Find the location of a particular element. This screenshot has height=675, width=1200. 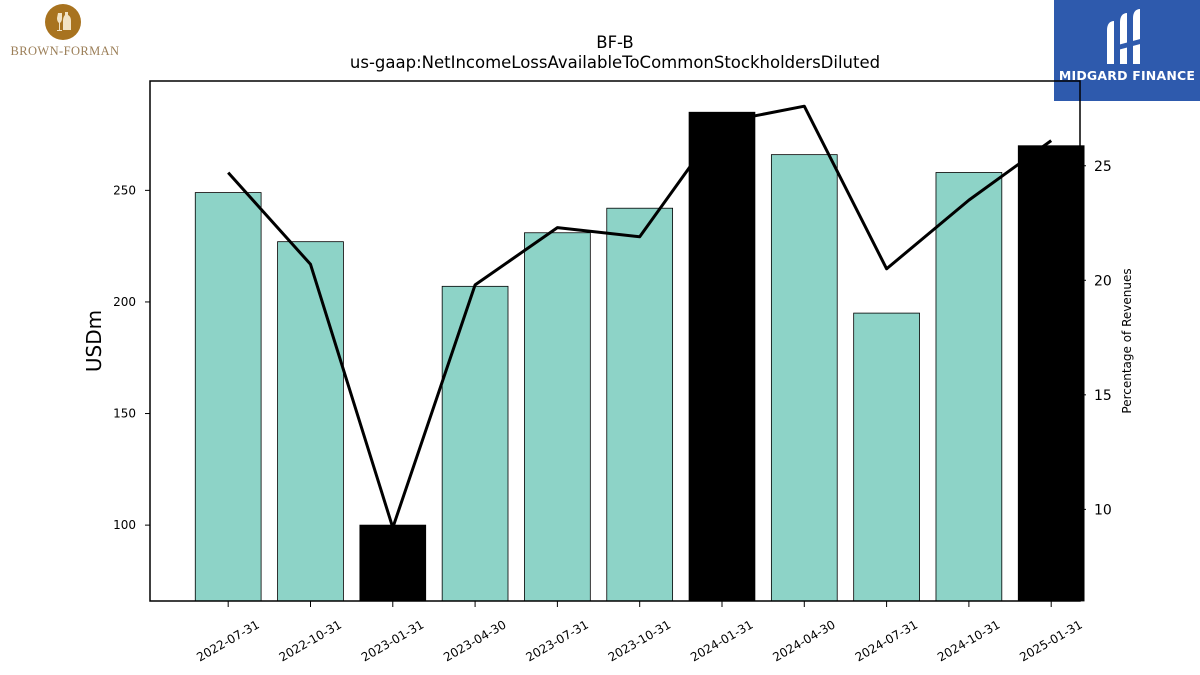

brown-forman-logo: BROWN-FORMAN is located at coordinates (64, 35).